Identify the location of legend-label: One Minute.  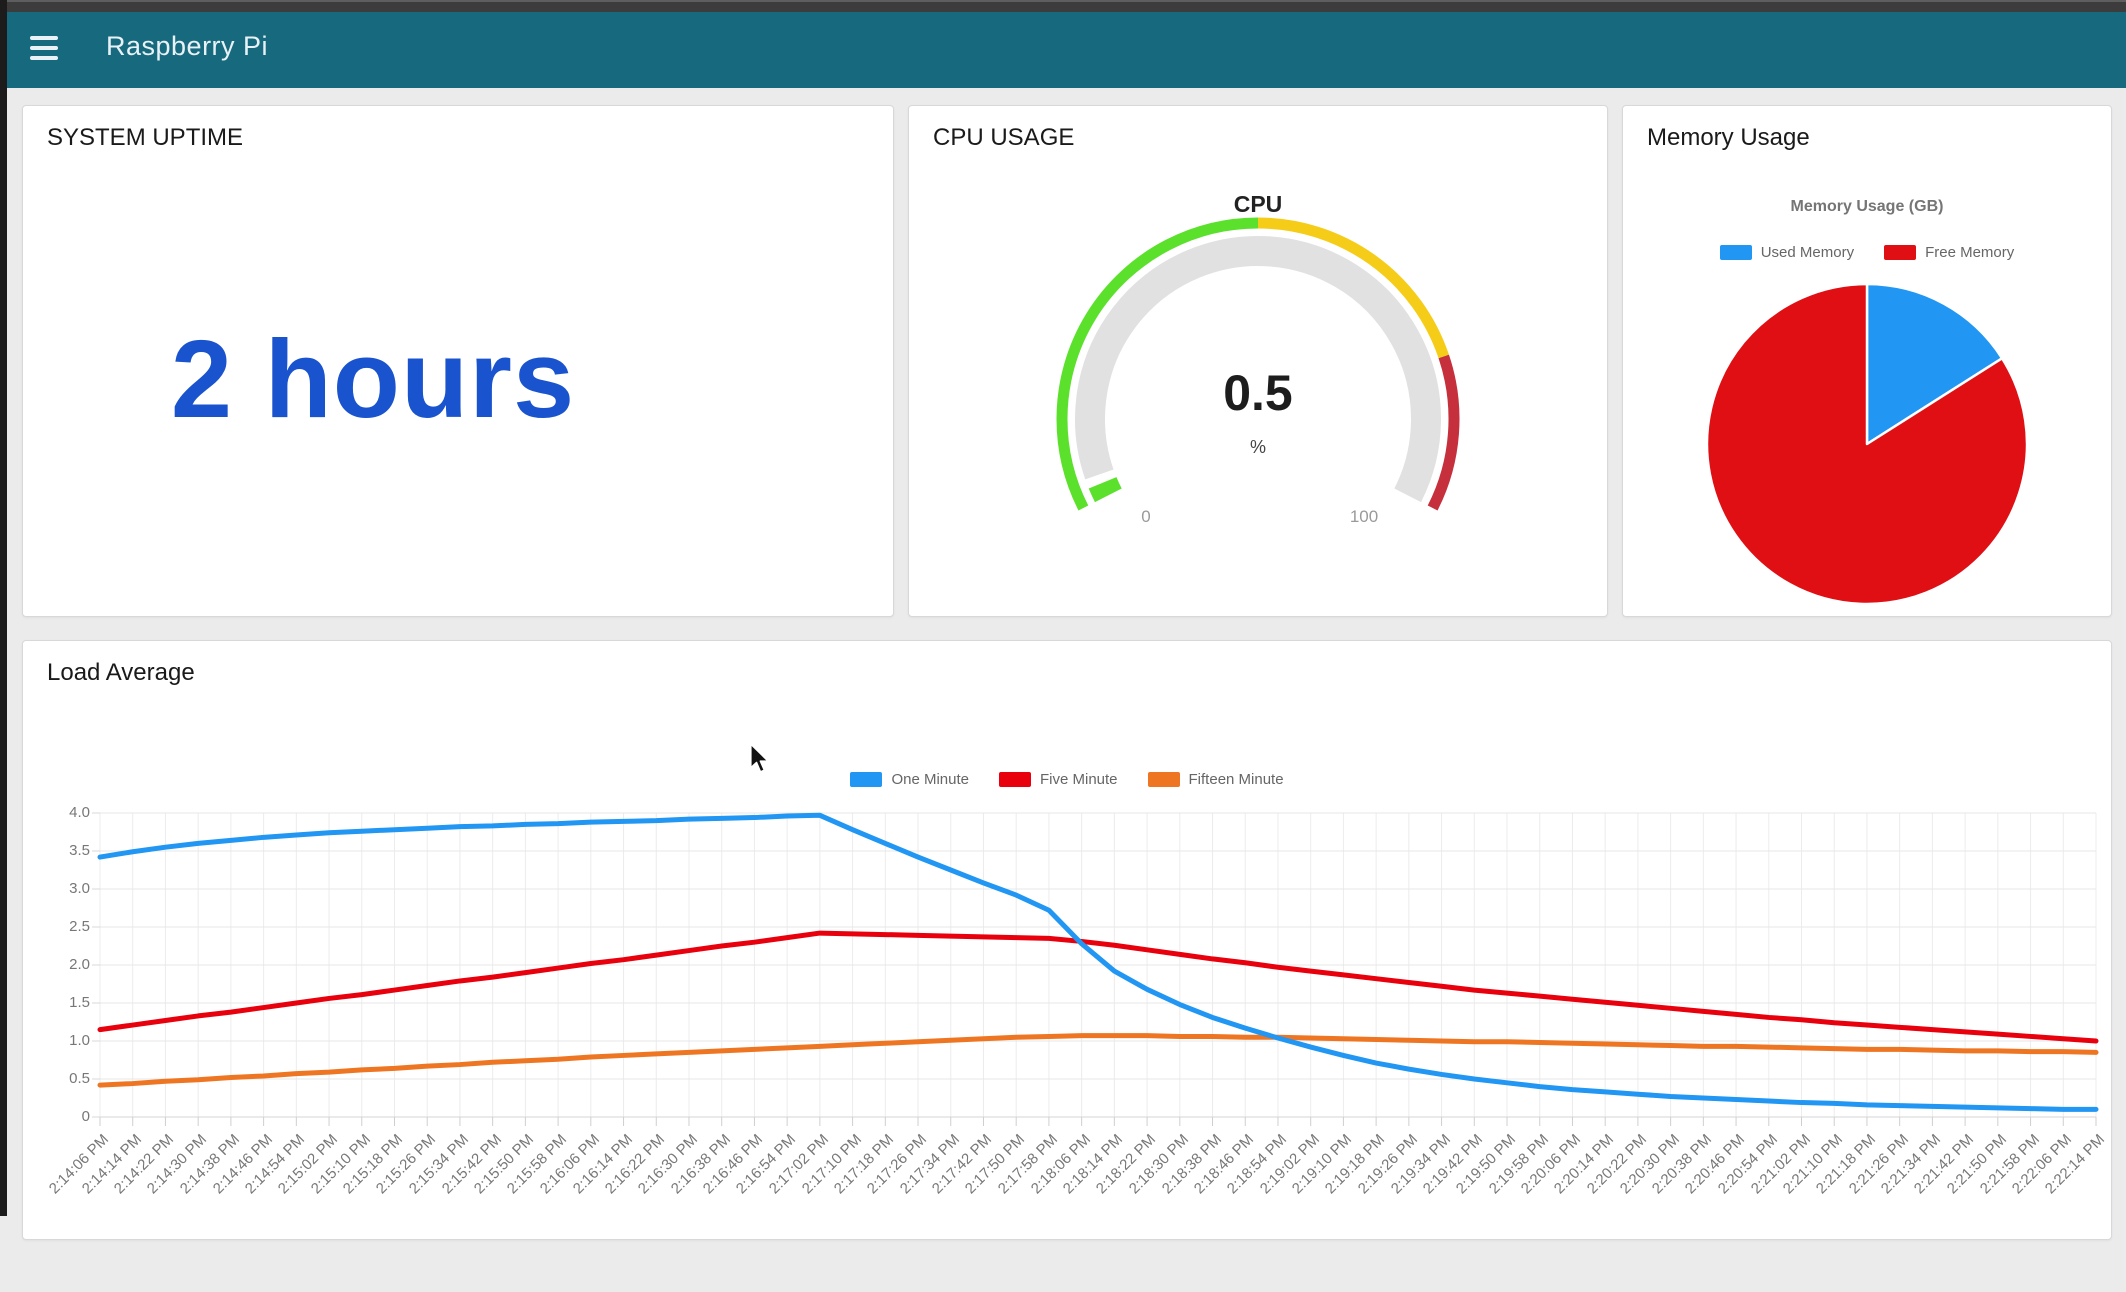
(930, 779).